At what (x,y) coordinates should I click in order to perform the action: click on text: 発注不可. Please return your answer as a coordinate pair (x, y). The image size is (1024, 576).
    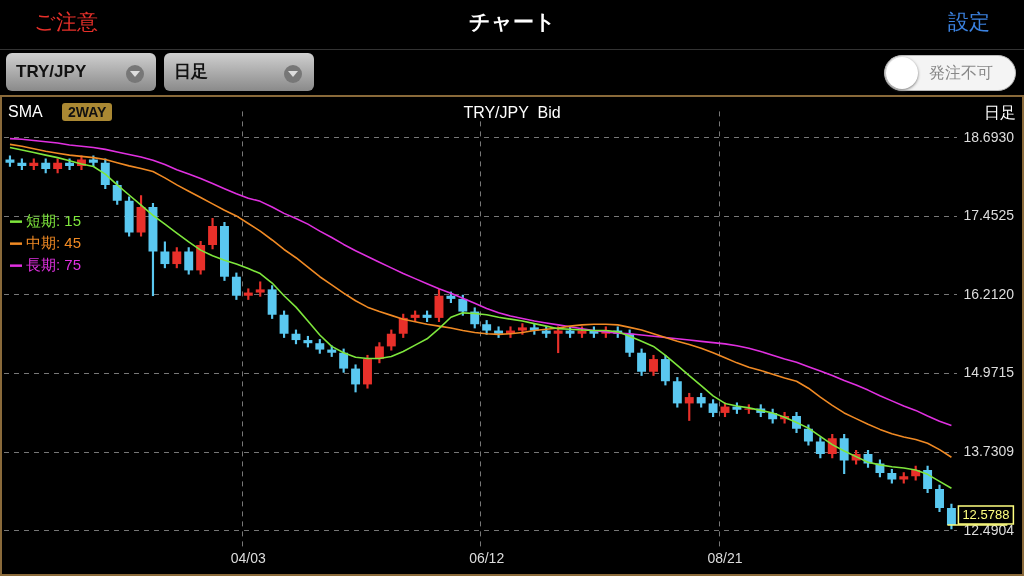
    Looking at the image, I should click on (961, 72).